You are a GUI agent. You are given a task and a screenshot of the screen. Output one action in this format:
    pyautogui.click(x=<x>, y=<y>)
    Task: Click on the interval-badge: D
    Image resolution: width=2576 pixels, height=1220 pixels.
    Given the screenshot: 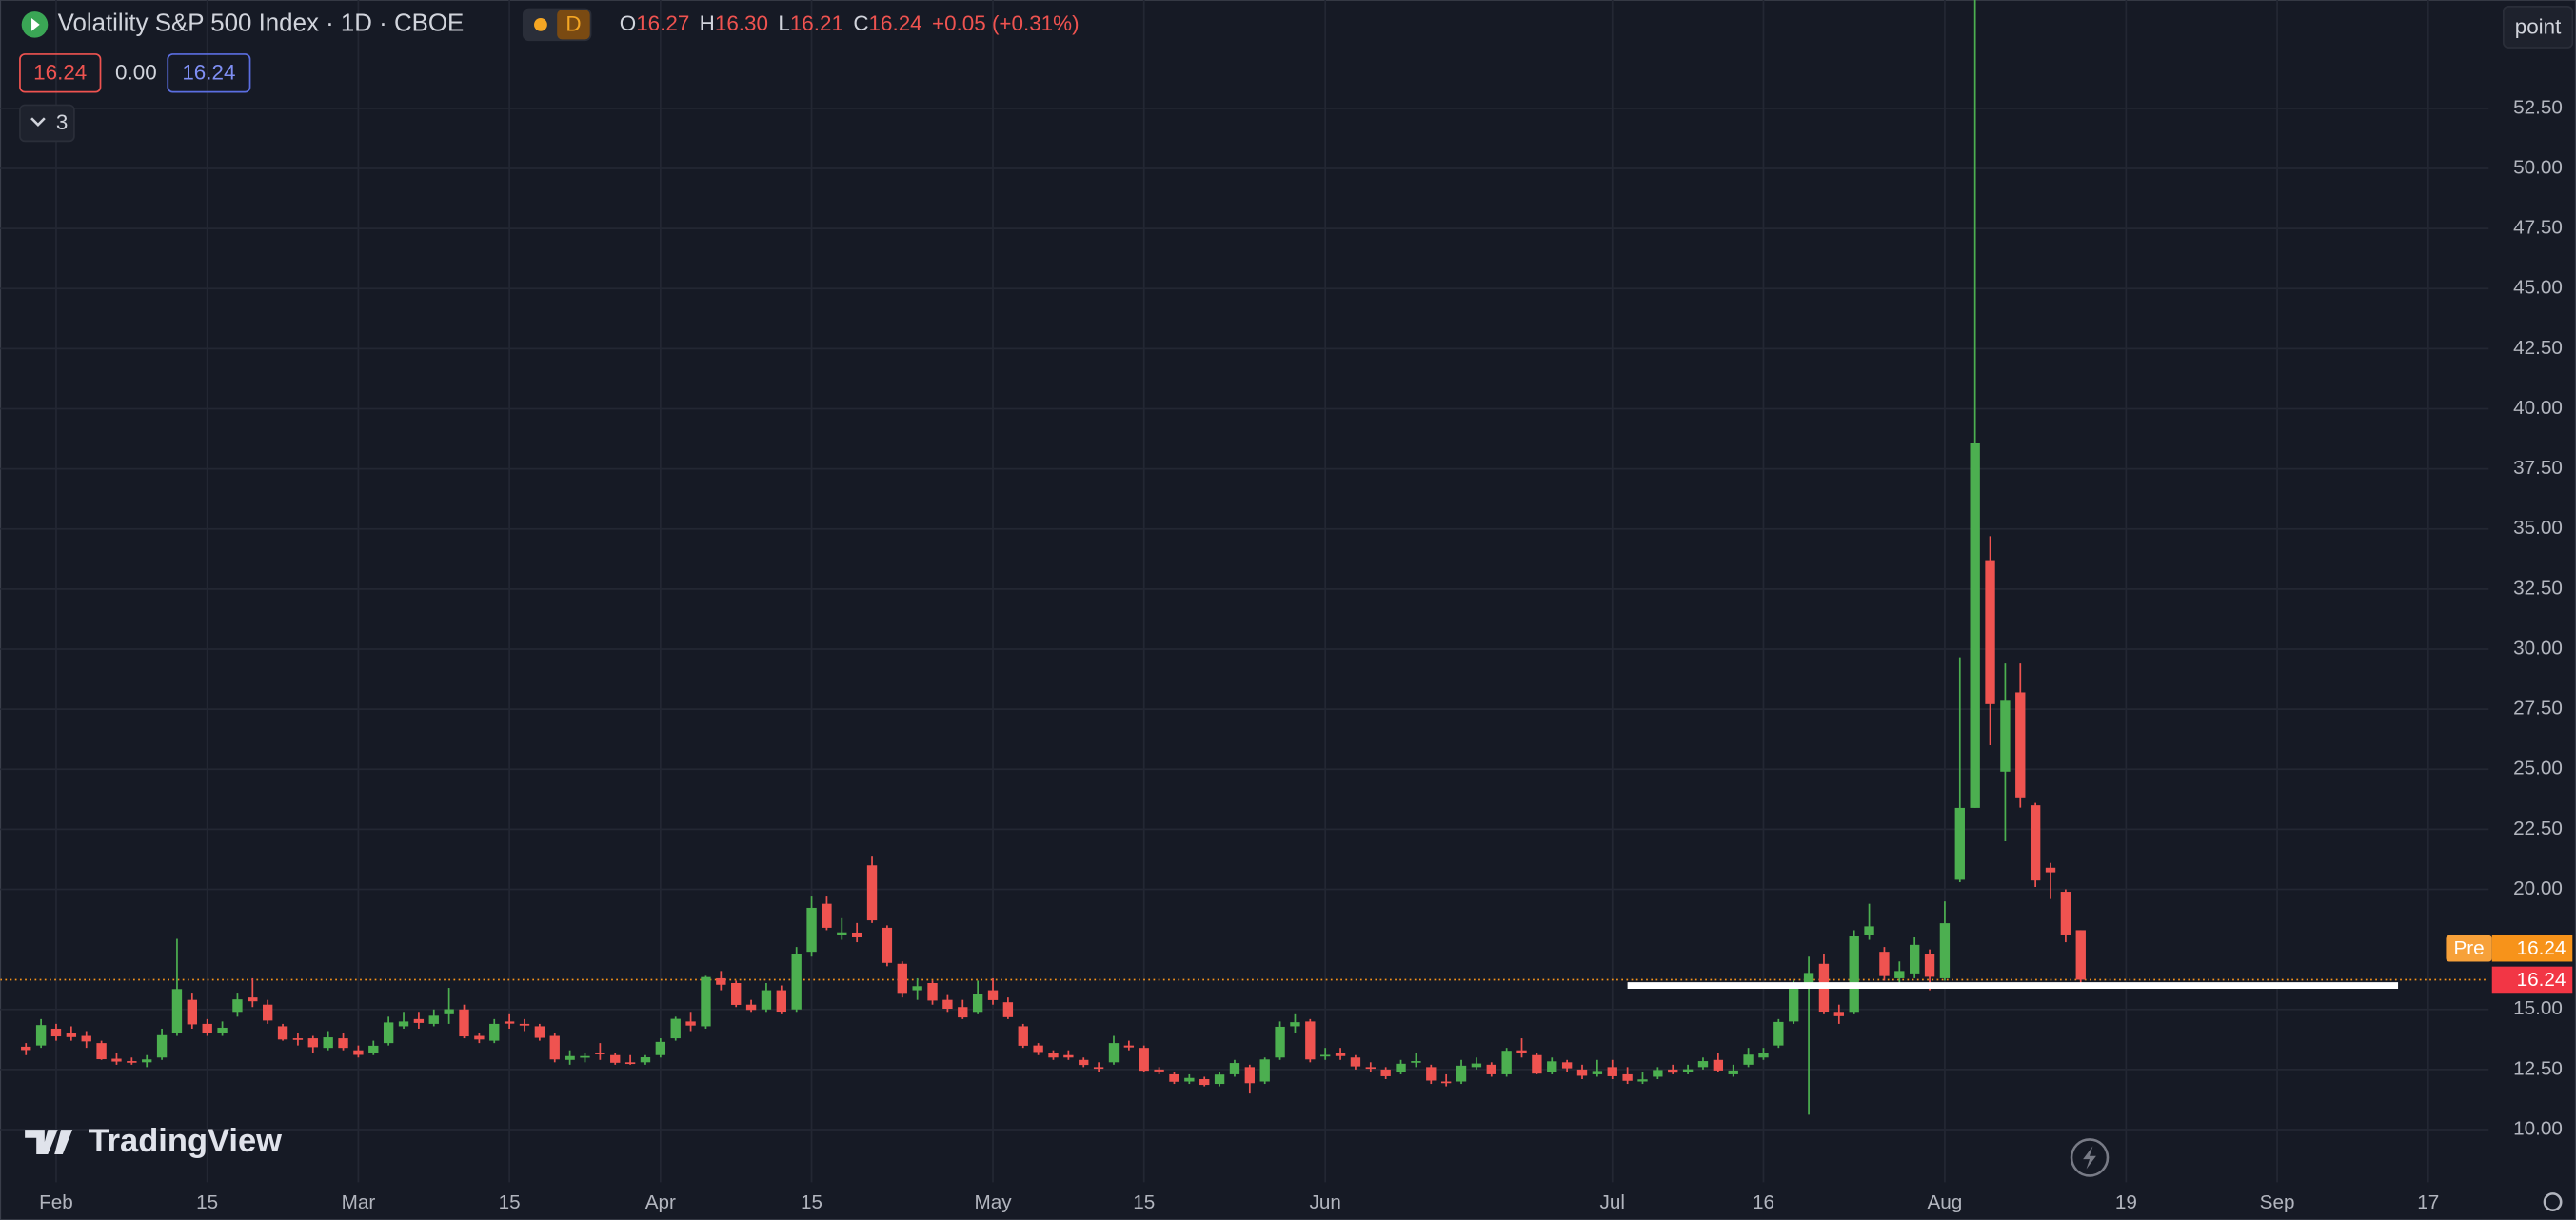 What is the action you would take?
    pyautogui.click(x=573, y=24)
    